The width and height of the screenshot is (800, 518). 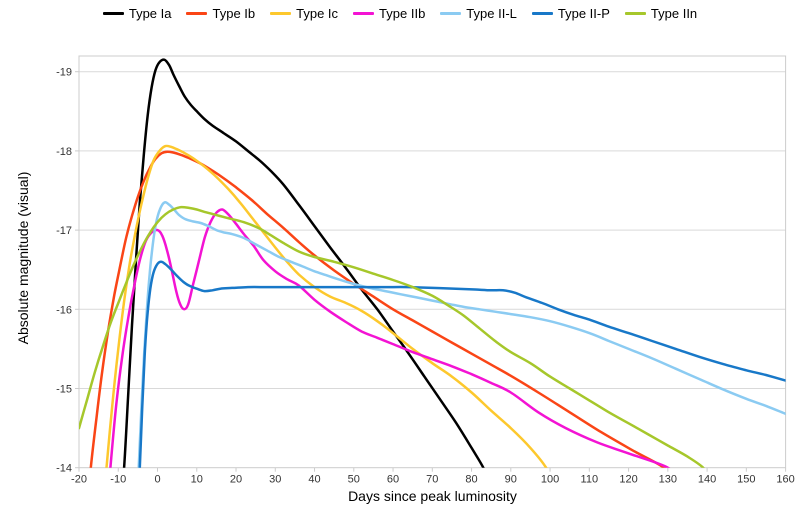 I want to click on legend-label: Type IIb, so click(x=402, y=13).